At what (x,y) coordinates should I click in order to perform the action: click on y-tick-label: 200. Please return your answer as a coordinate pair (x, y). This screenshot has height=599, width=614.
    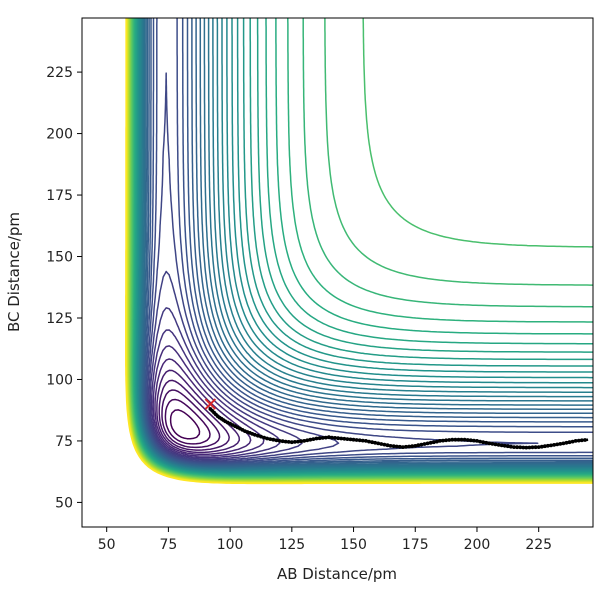
    Looking at the image, I should click on (59, 135).